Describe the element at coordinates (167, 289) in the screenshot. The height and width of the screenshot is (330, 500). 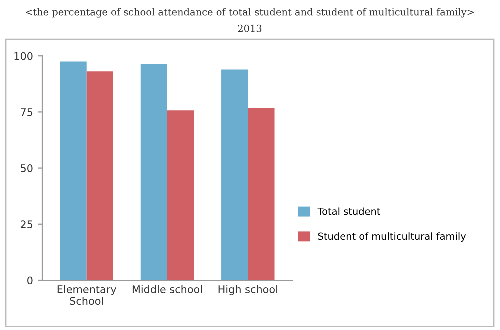
I see `x-tick-label: Middle school` at that location.